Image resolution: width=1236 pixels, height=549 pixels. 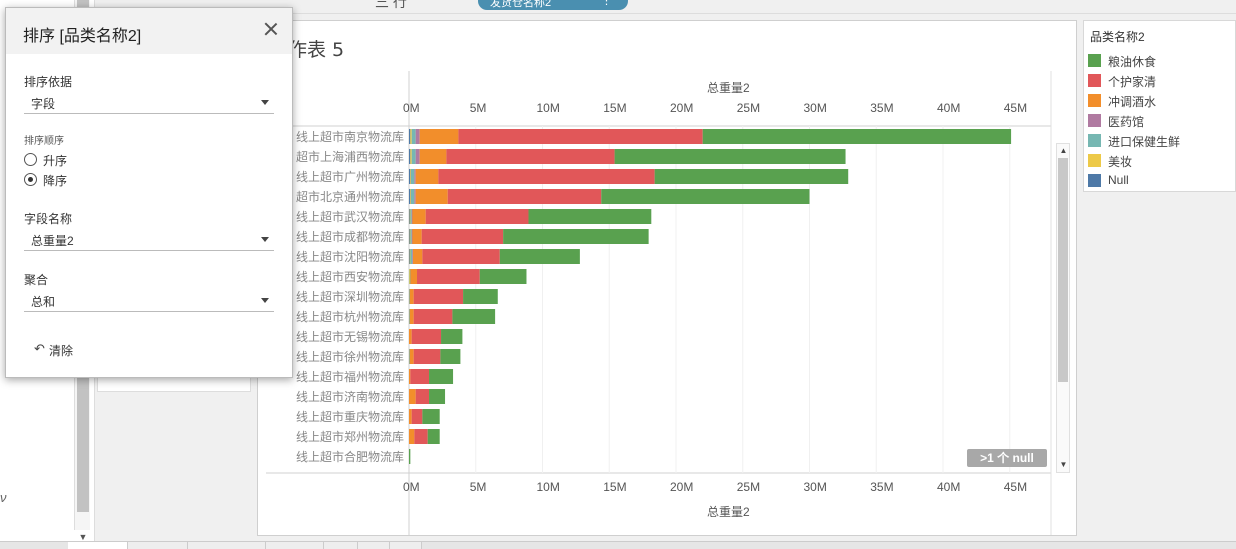 I want to click on legend-item: Null, so click(x=1160, y=181).